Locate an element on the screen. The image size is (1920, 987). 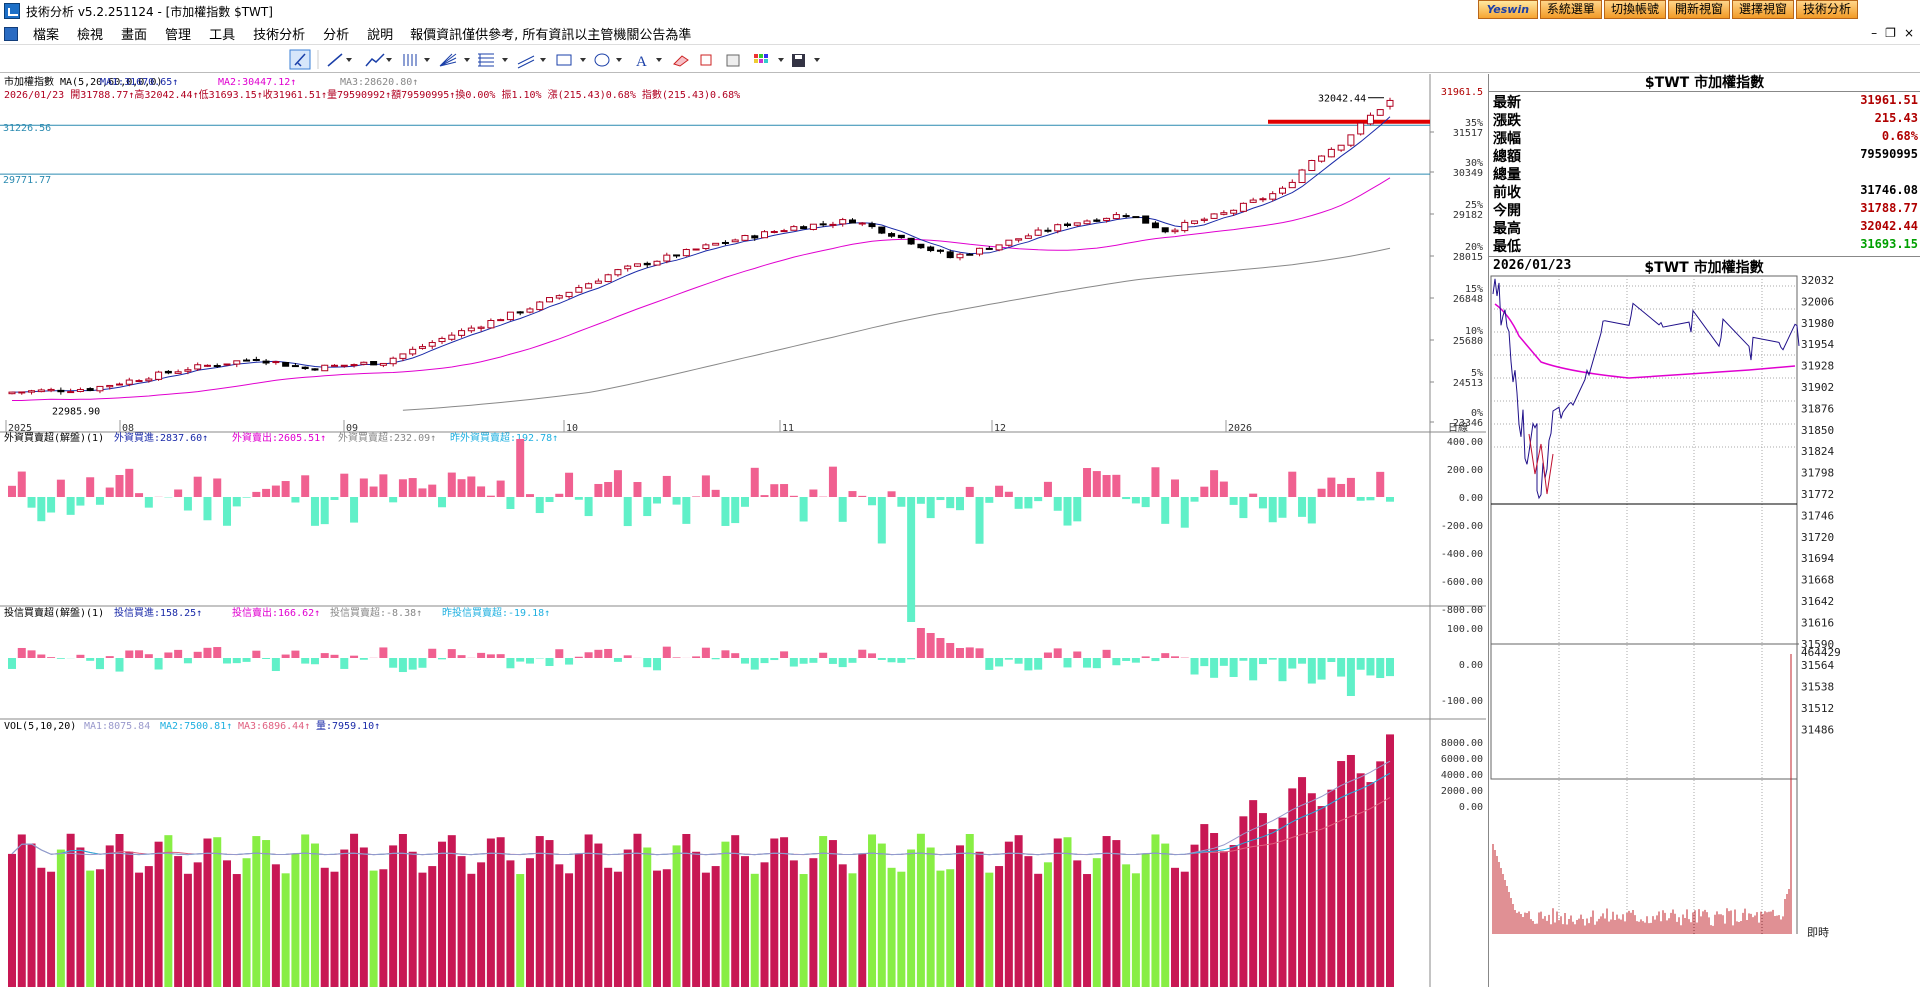
bars-icon is located at coordinates (410, 60).